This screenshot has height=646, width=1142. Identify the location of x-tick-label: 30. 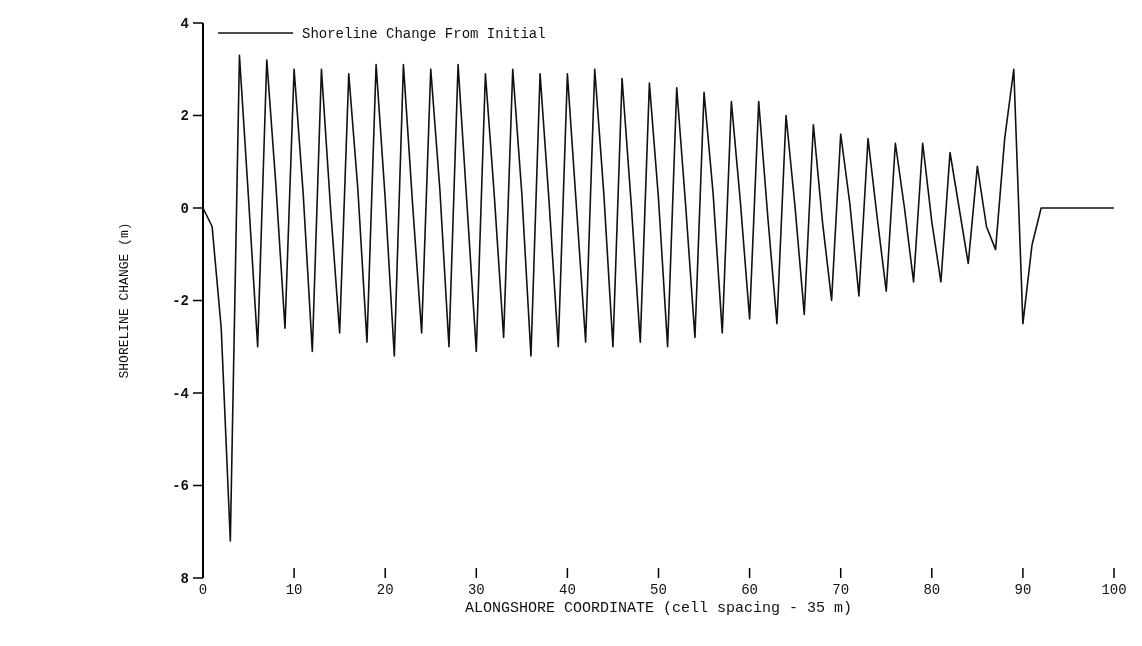
(476, 590).